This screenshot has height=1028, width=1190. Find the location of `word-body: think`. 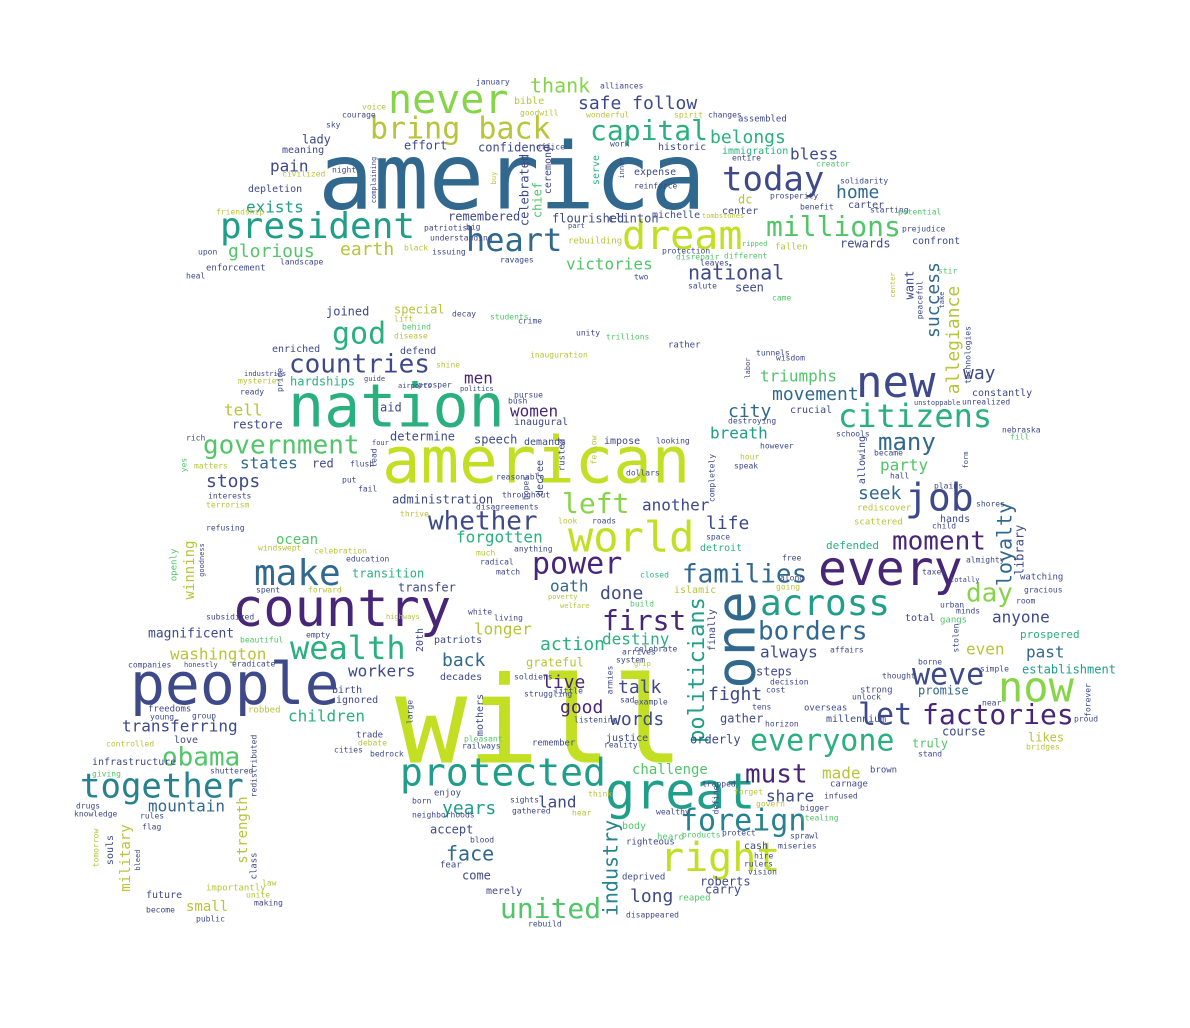

word-body: think is located at coordinates (600, 794).